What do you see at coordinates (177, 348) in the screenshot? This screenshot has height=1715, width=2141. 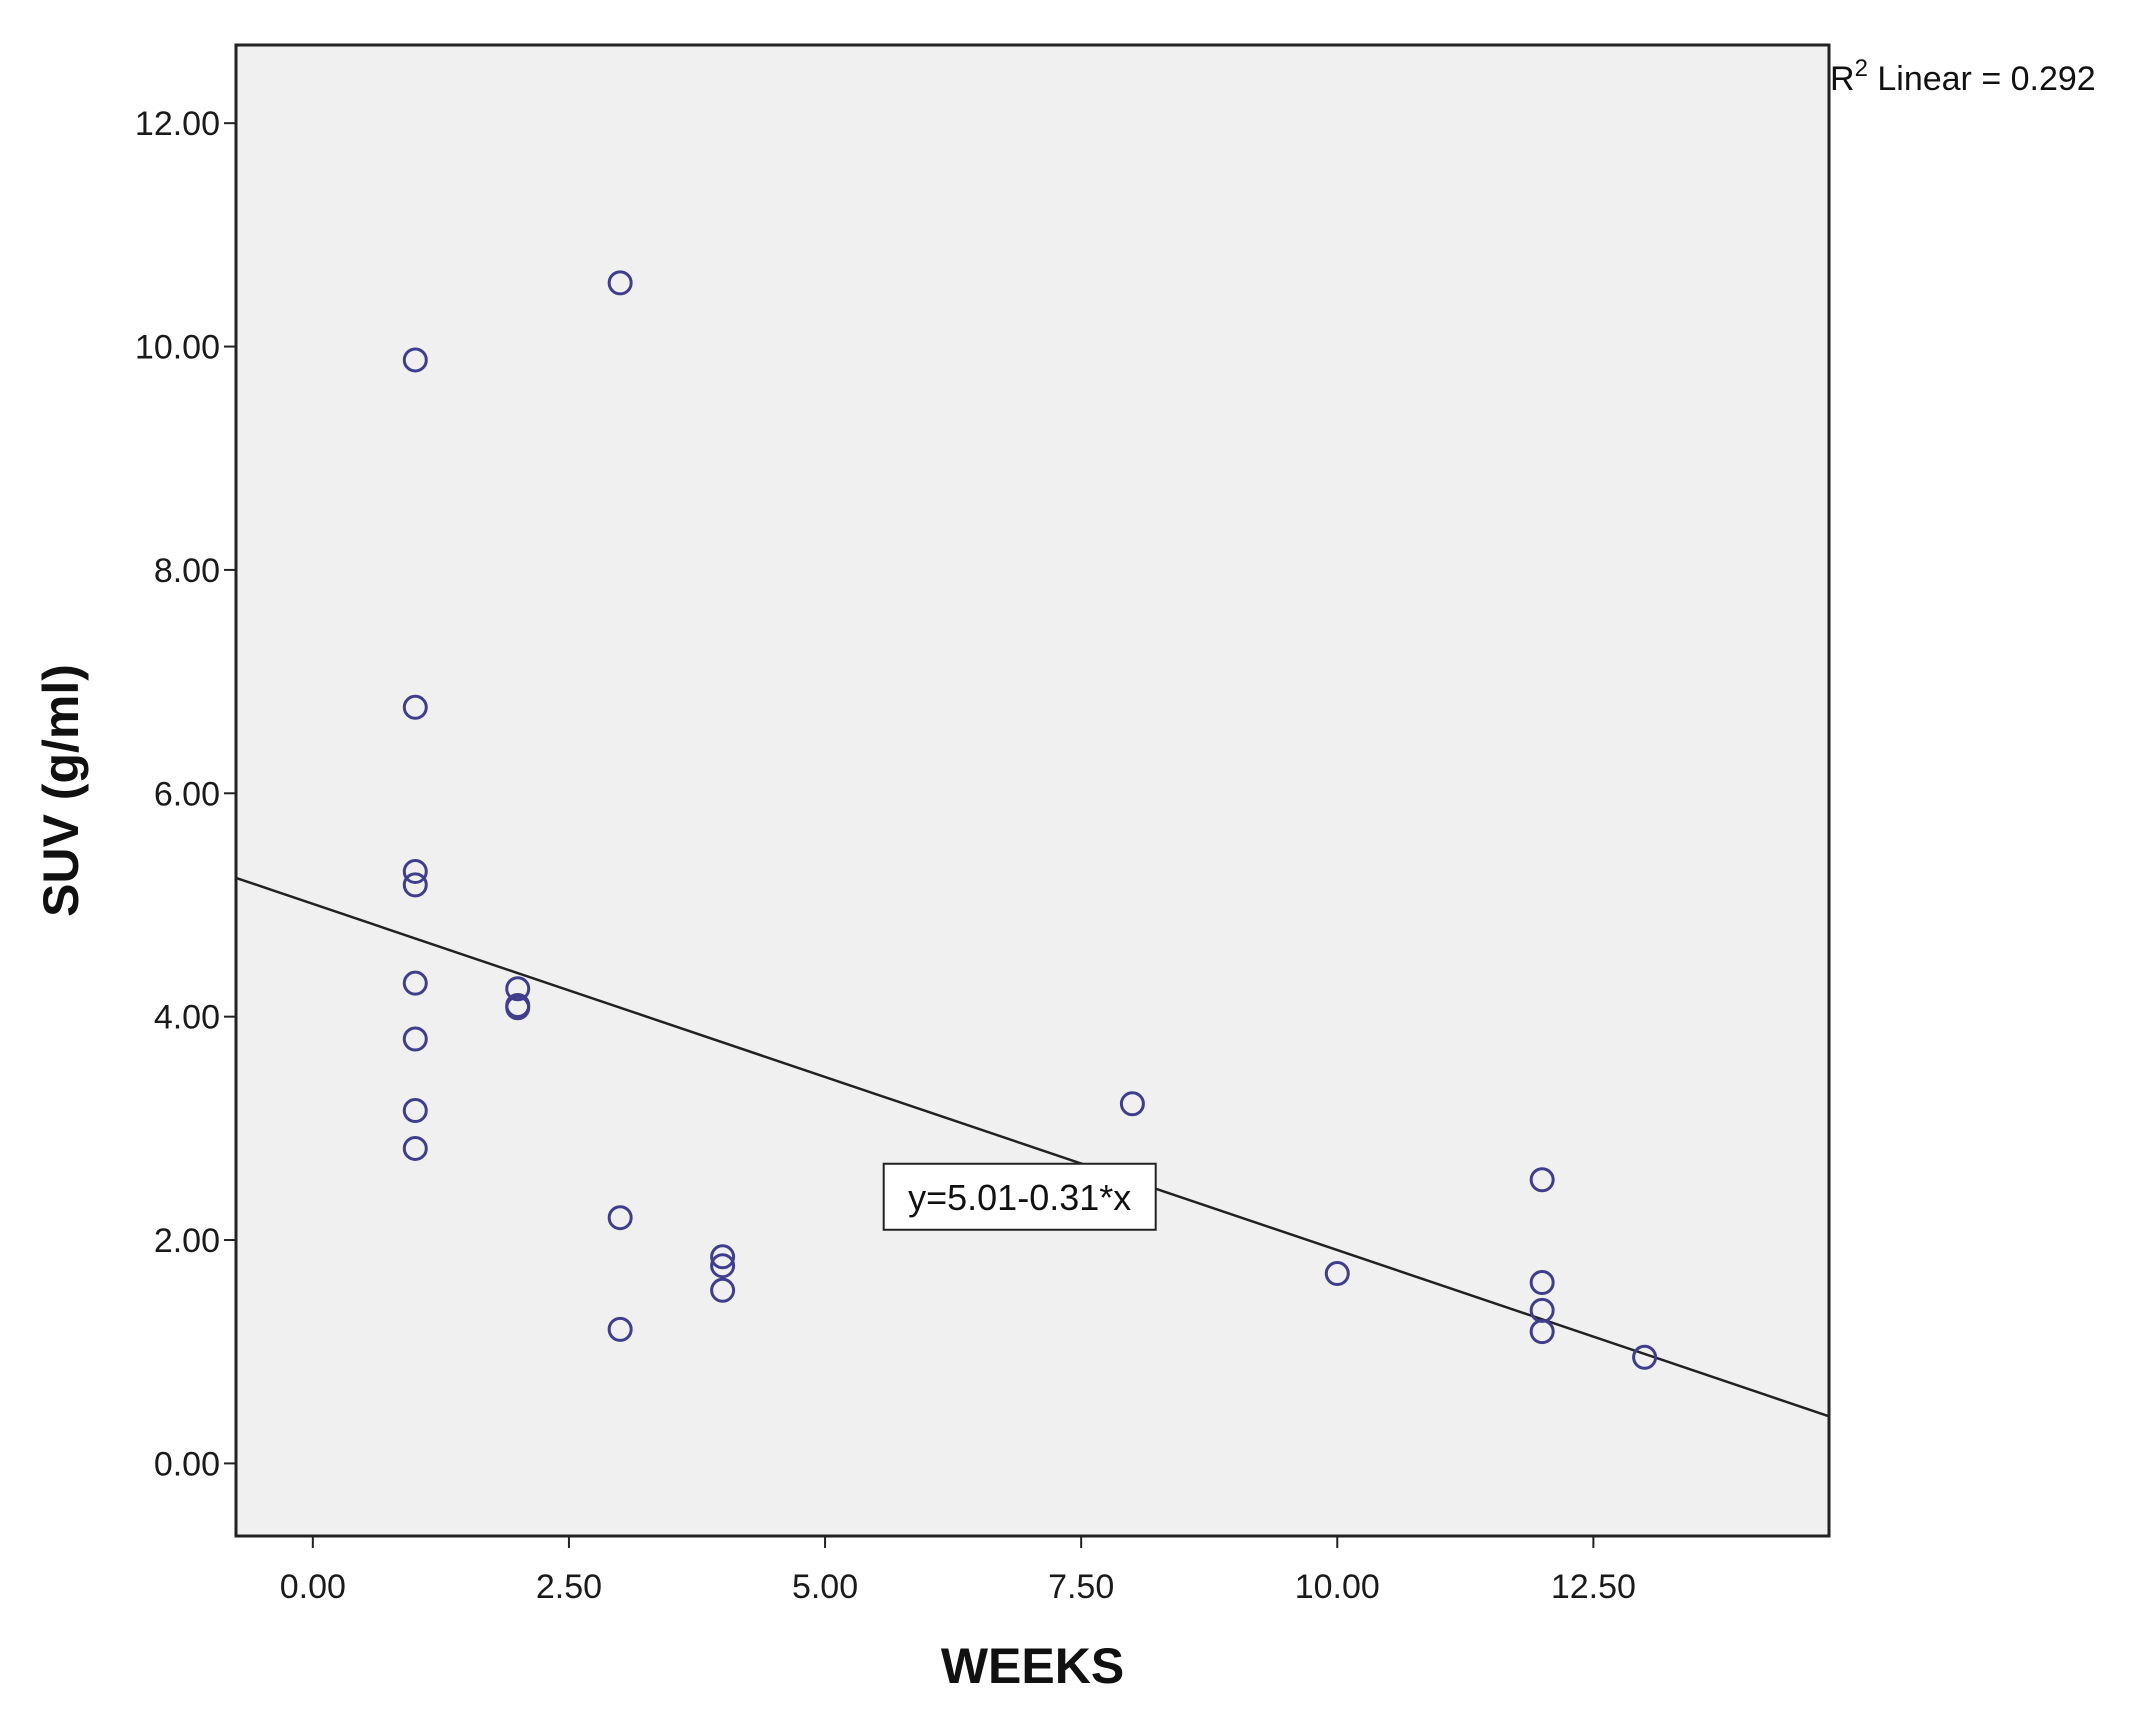 I see `y-tick-label: 10.00` at bounding box center [177, 348].